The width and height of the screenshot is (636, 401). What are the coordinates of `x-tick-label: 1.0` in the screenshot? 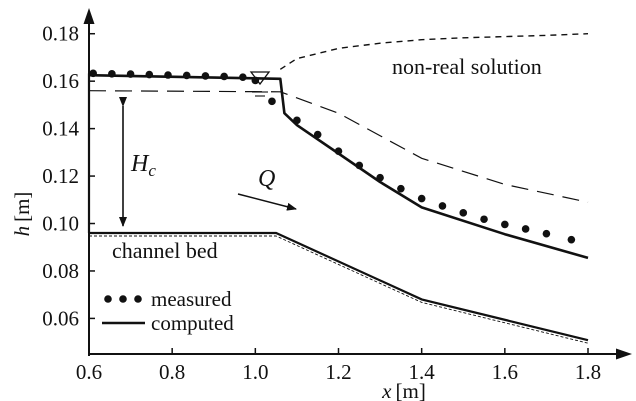 It's located at (255, 372).